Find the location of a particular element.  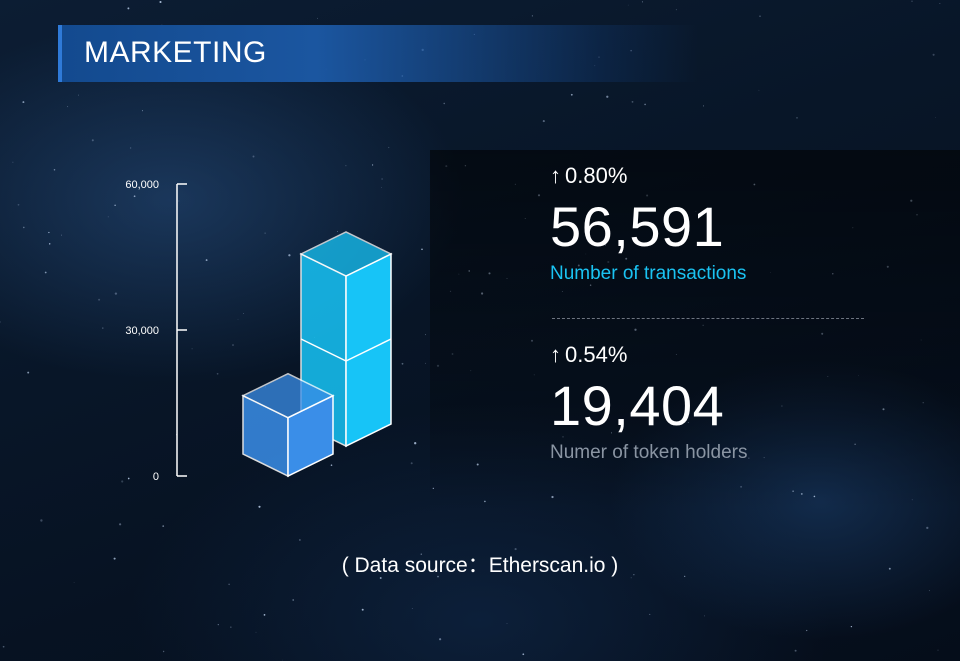

change-indicator: ↑ 0.80% is located at coordinates (648, 176).